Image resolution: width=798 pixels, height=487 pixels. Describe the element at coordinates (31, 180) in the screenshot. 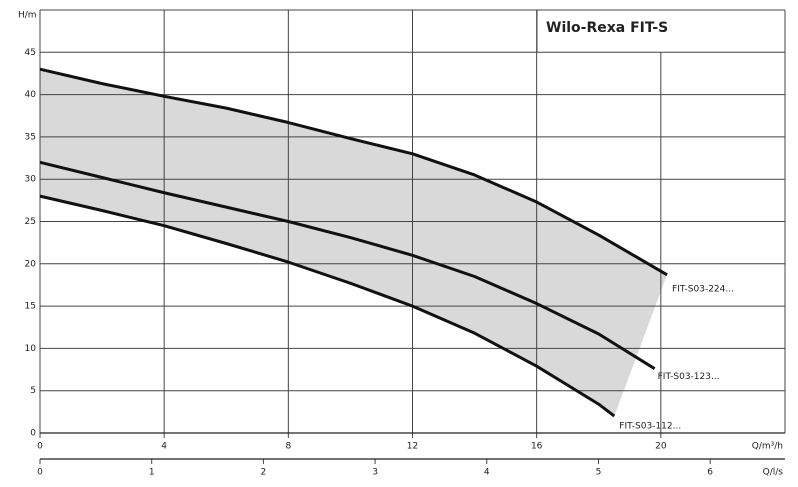

I see `y-tick-label: 30` at that location.